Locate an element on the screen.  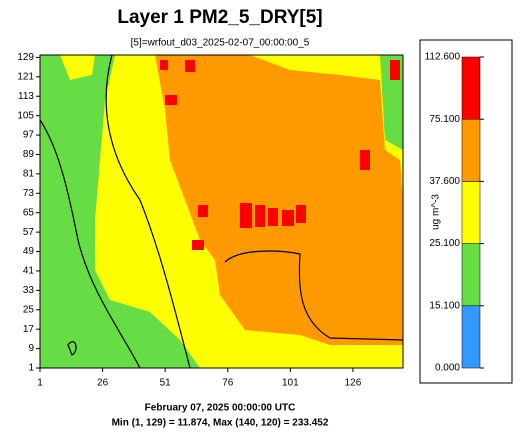
legend-label: 112.600 is located at coordinates (443, 57).